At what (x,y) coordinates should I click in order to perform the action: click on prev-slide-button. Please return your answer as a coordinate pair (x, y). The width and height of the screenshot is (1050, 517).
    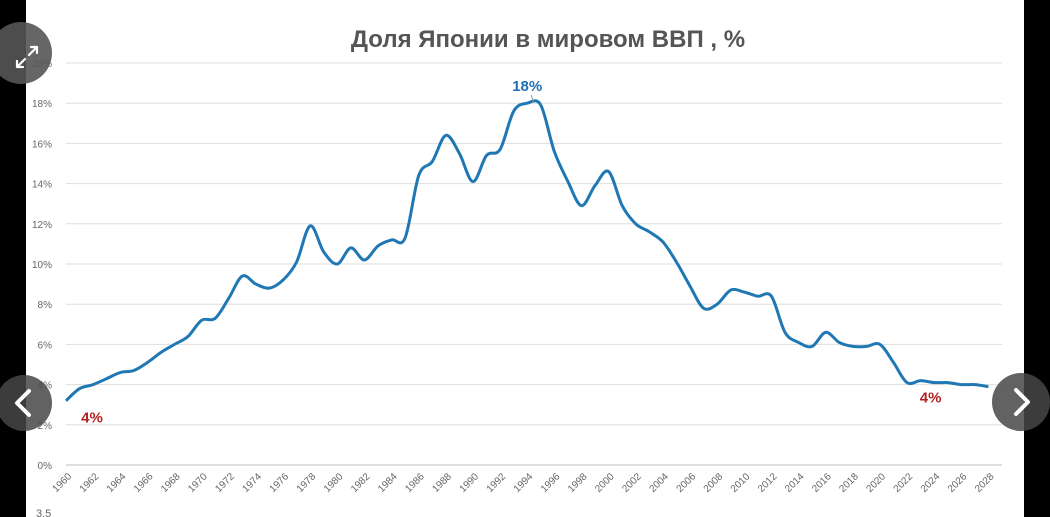
    Looking at the image, I should click on (26, 403).